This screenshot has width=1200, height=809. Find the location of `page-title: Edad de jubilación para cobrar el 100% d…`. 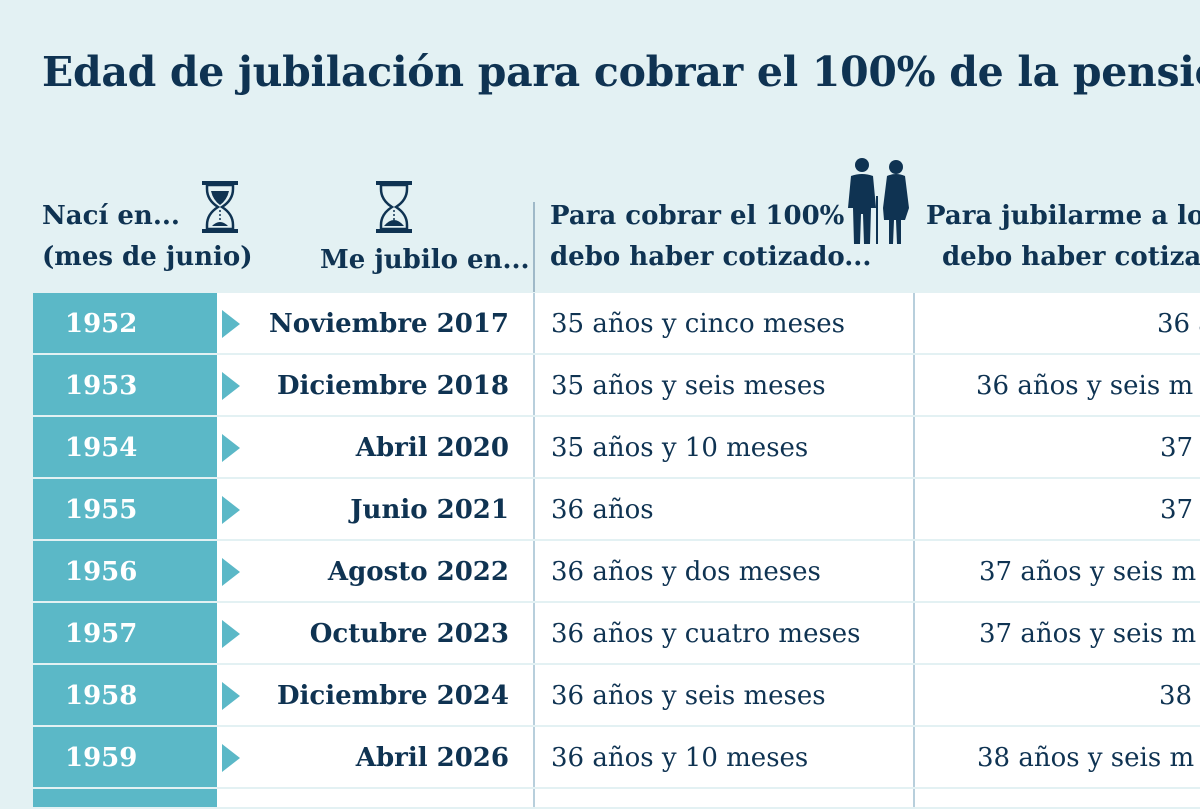

page-title: Edad de jubilación para cobrar el 100% d… is located at coordinates (621, 72).